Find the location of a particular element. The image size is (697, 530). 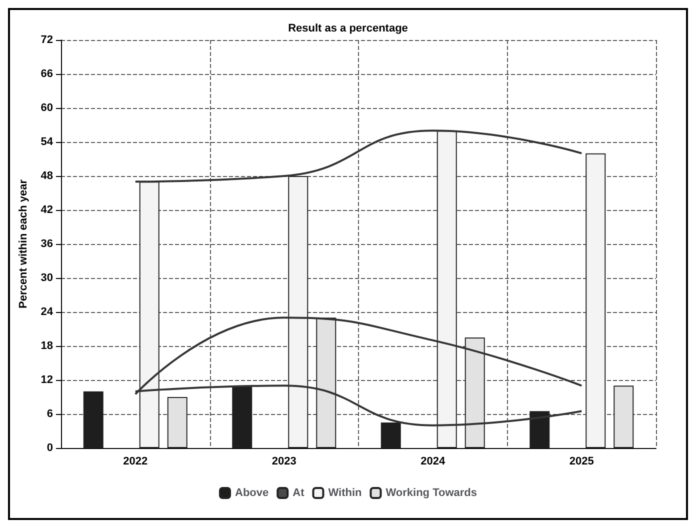

y-tick-label: 30 is located at coordinates (46, 278).